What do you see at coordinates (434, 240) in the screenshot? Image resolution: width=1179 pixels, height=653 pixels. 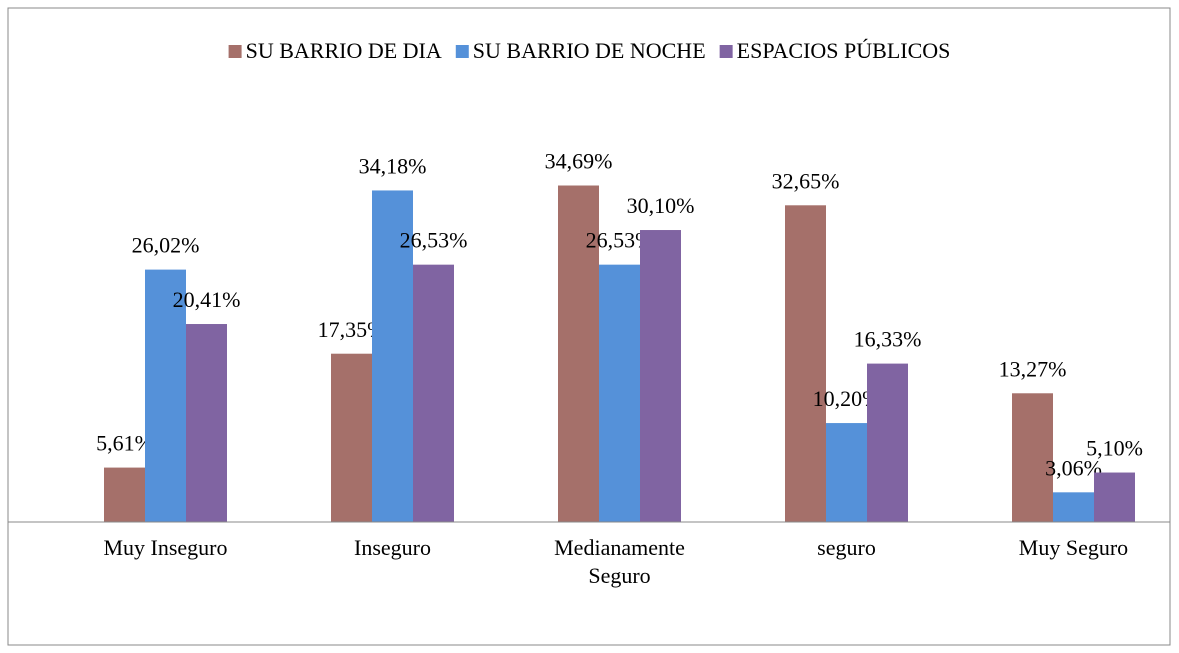 I see `data-label: 26,53%` at bounding box center [434, 240].